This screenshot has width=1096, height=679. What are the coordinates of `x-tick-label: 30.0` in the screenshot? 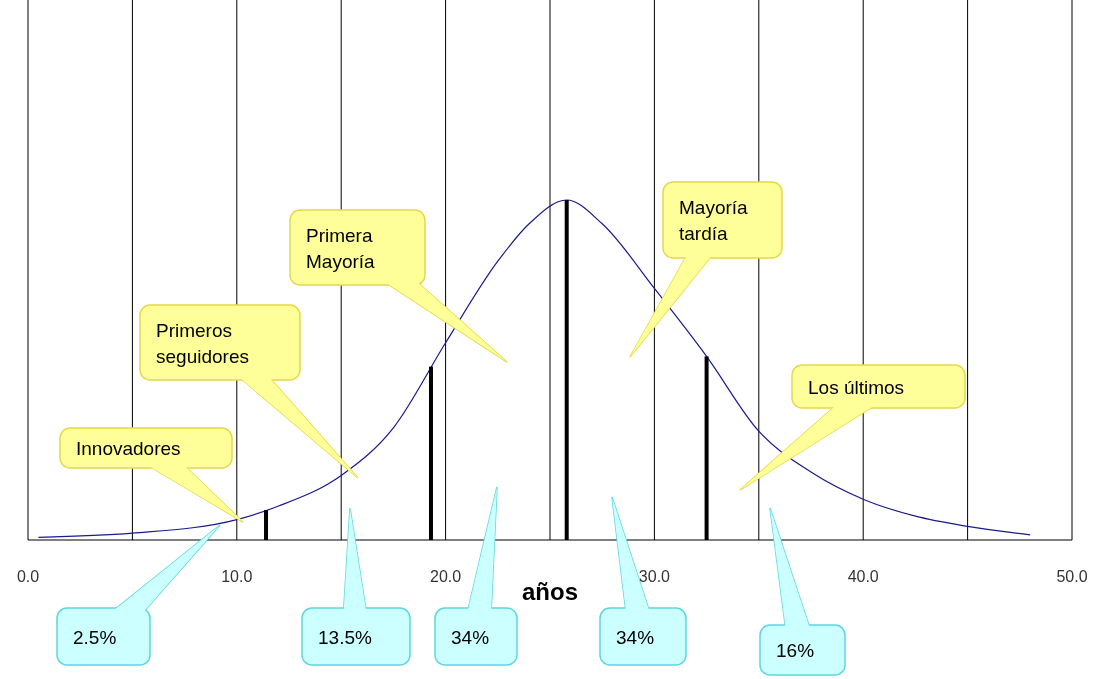 It's located at (654, 576).